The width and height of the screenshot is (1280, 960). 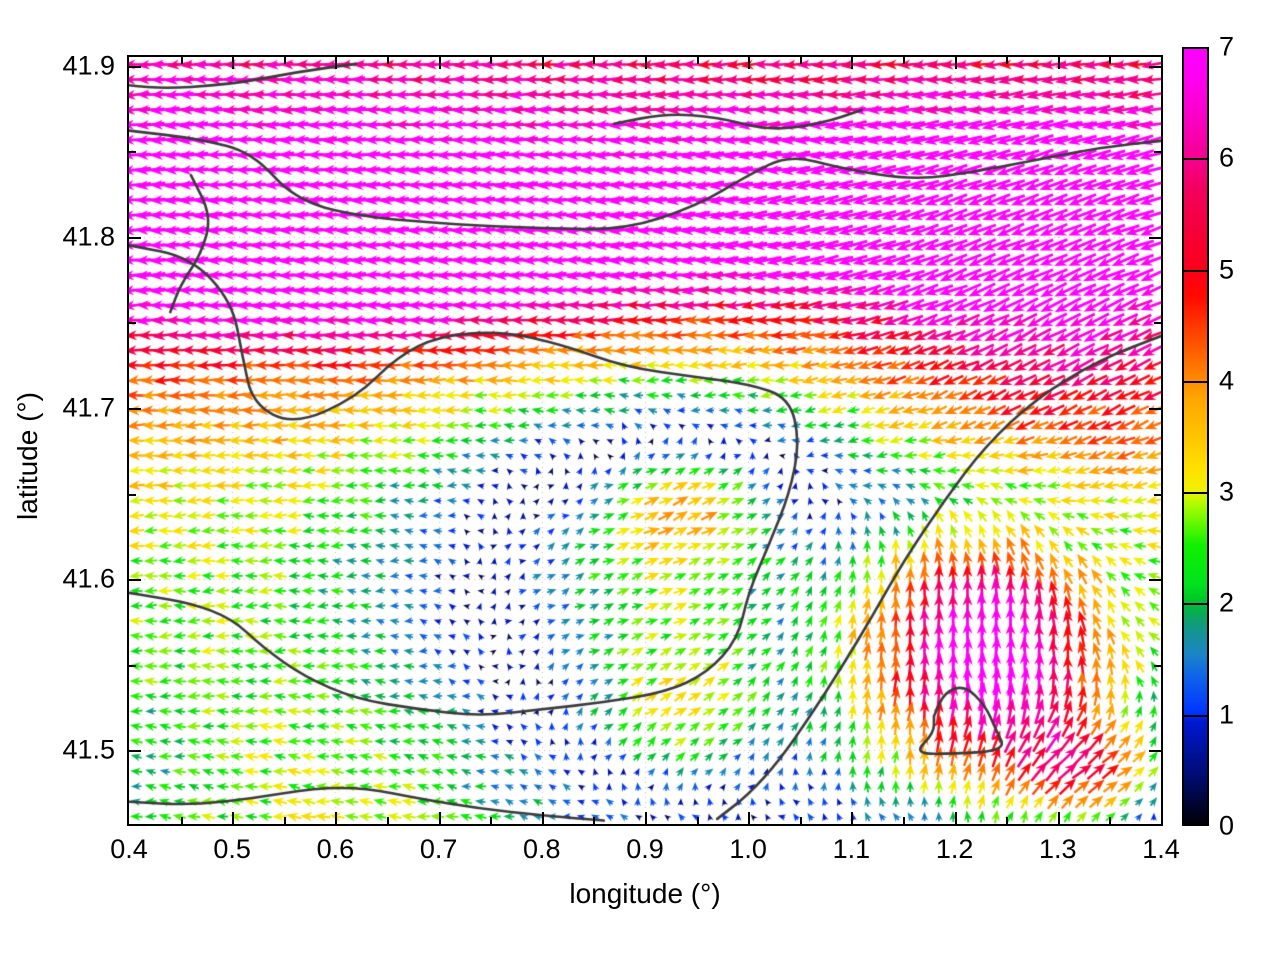 I want to click on y-tick-label: 41.8, so click(x=88, y=236).